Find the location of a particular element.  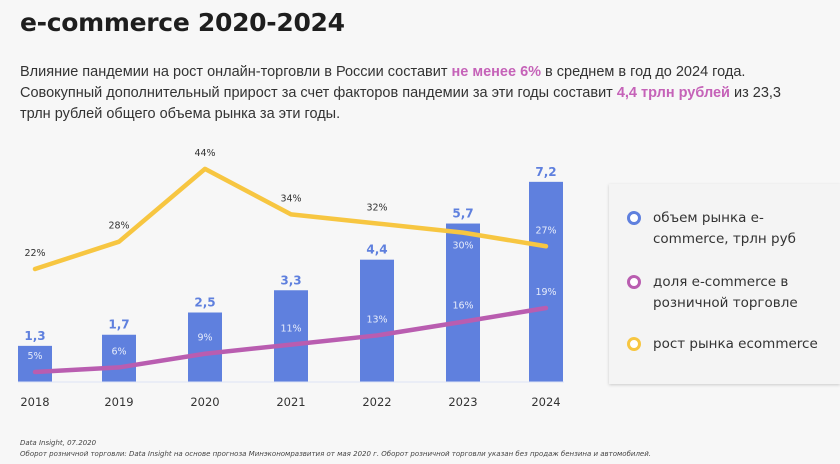

share-point-label: 13% is located at coordinates (376, 319).